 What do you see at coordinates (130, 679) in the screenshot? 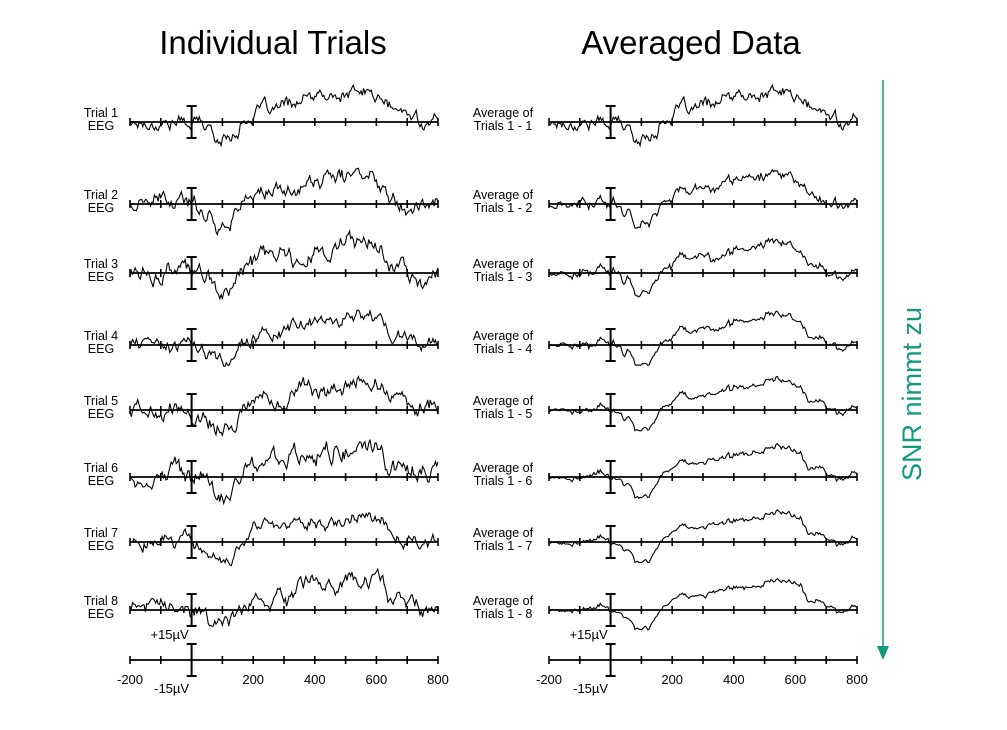
I see `left-tick-label: -200` at bounding box center [130, 679].